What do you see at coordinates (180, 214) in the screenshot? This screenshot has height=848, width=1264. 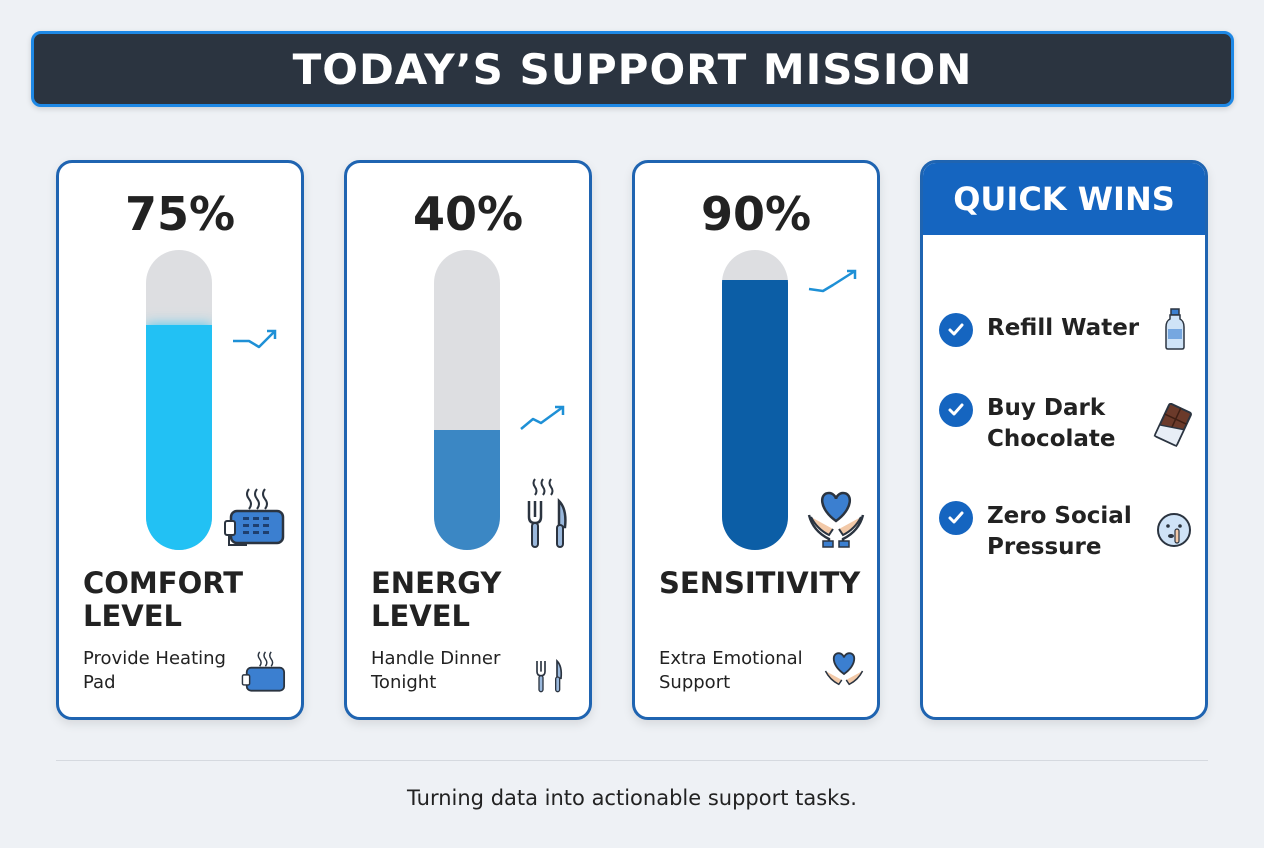 I see `gauge-percent: 75%` at bounding box center [180, 214].